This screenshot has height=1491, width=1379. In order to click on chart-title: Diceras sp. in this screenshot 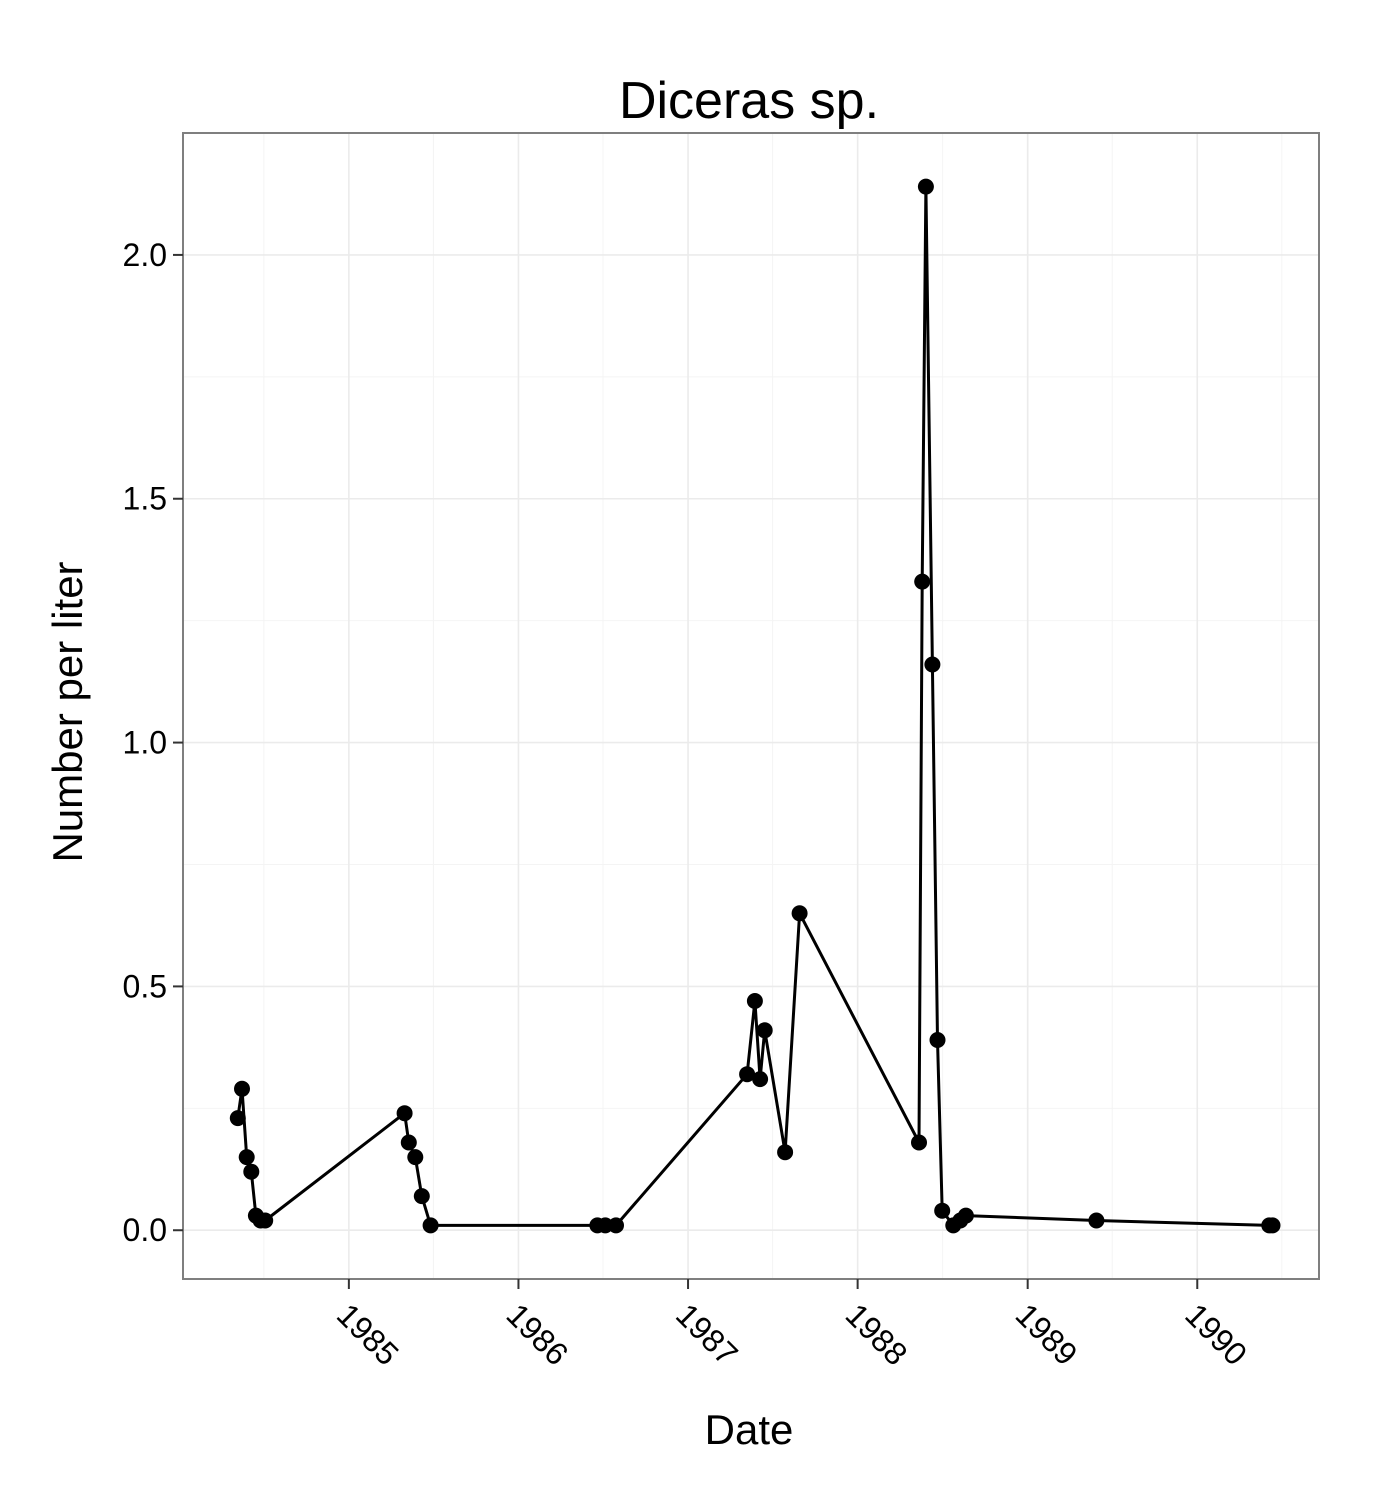, I will do `click(749, 101)`.